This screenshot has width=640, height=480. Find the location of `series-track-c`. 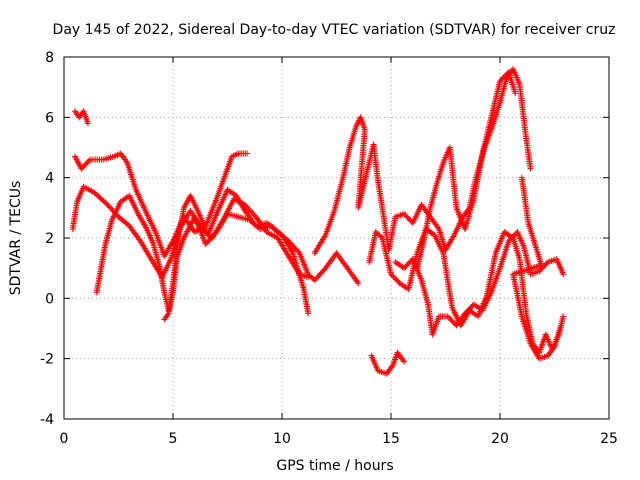

series-track-c is located at coordinates (227, 250).